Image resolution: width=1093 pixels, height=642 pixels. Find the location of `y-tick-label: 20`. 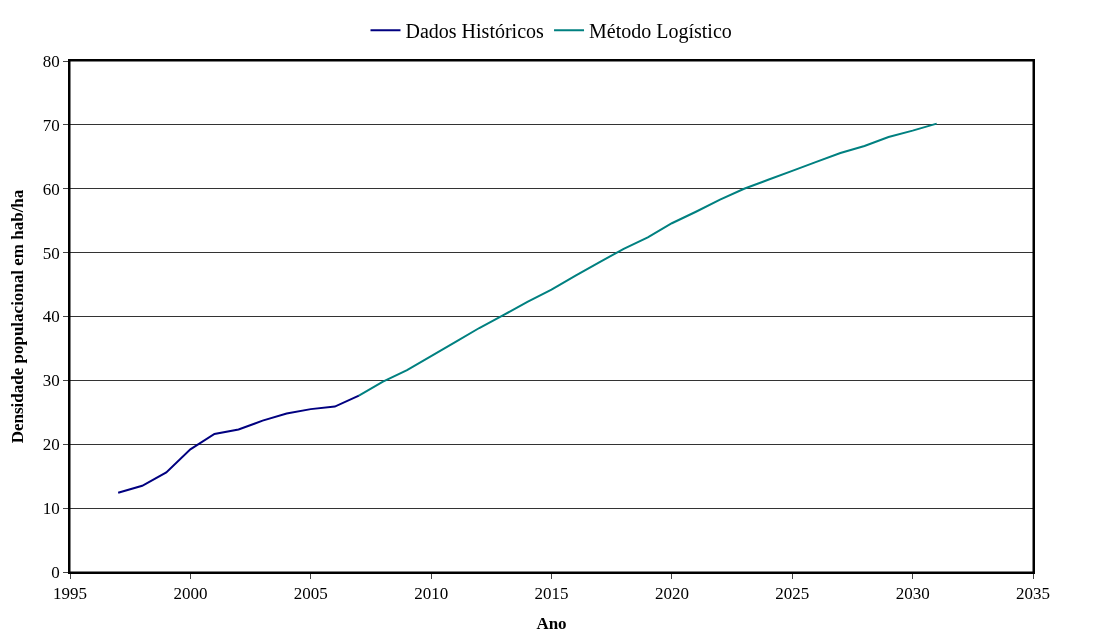

y-tick-label: 20 is located at coordinates (51, 445).